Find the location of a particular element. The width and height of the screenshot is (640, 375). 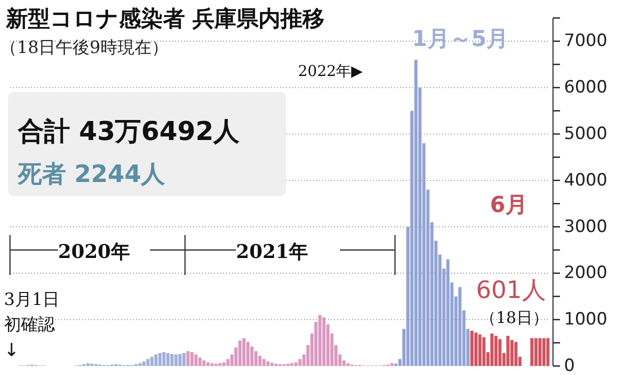

y-tick-label: 4000 is located at coordinates (586, 180).